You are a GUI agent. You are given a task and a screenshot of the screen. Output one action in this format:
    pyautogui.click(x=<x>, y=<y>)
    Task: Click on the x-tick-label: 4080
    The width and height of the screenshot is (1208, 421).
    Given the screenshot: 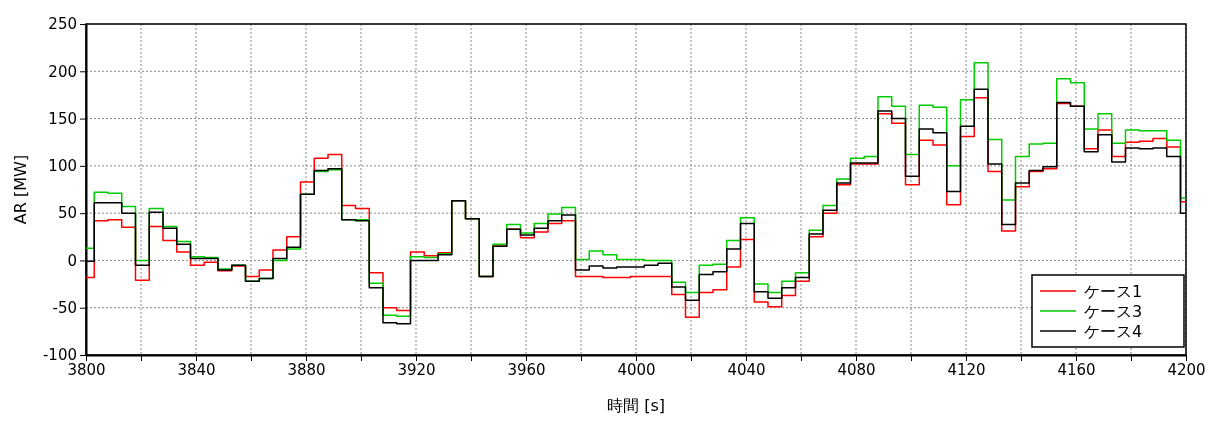 What is the action you would take?
    pyautogui.click(x=856, y=369)
    